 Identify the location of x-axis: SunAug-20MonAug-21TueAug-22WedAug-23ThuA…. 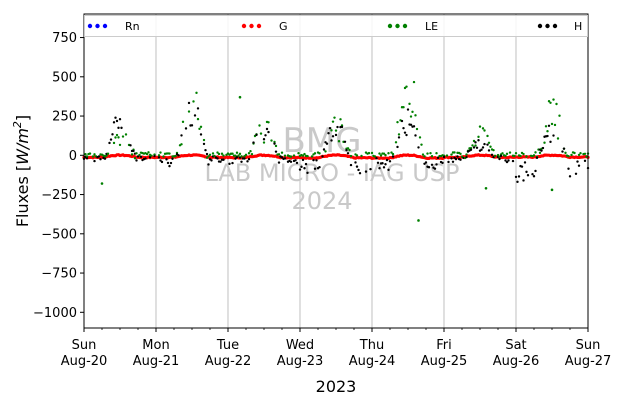
(336, 348).